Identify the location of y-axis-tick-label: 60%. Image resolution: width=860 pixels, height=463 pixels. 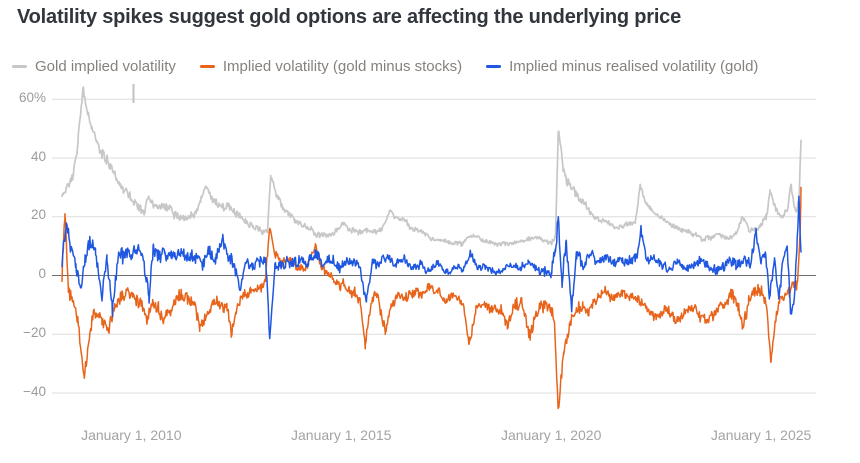
(32, 97).